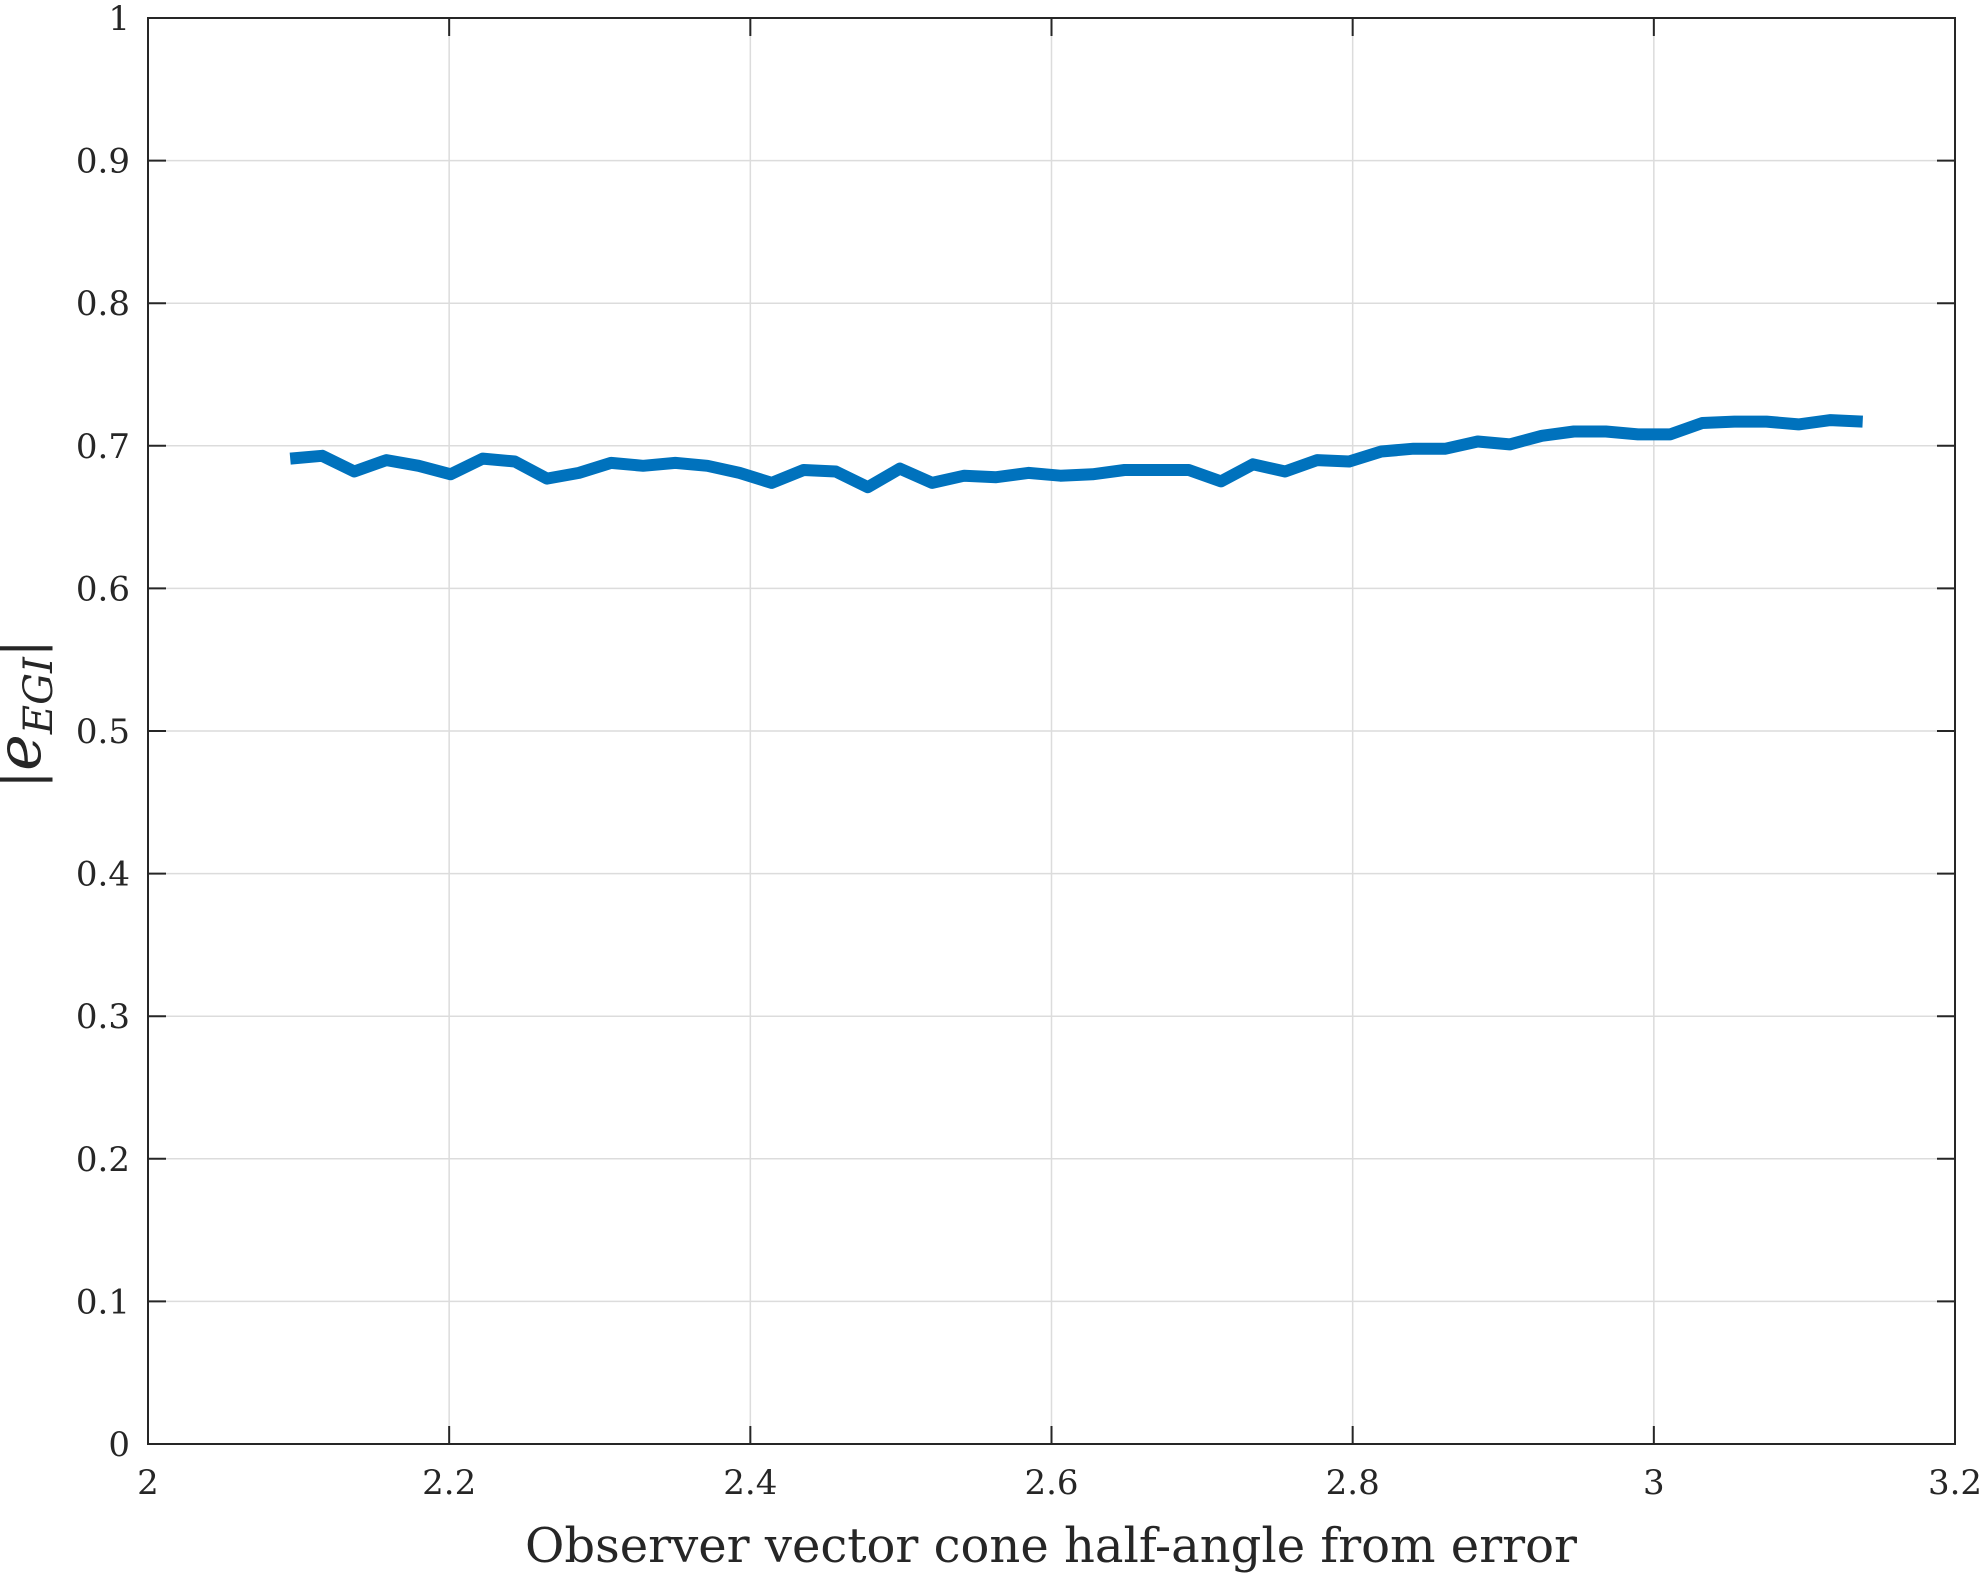 Image resolution: width=1980 pixels, height=1576 pixels. Describe the element at coordinates (103, 875) in the screenshot. I see `y-tick-label: 0.4` at that location.